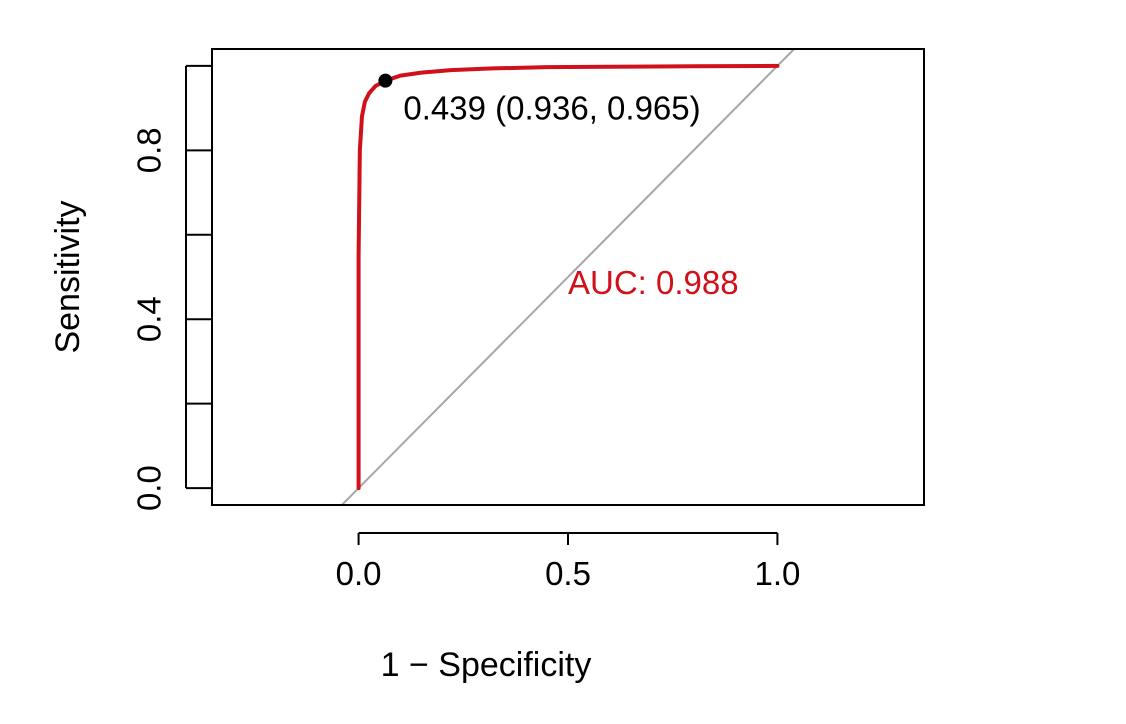  I want to click on y-axis-title: Sensitivity, so click(68, 276).